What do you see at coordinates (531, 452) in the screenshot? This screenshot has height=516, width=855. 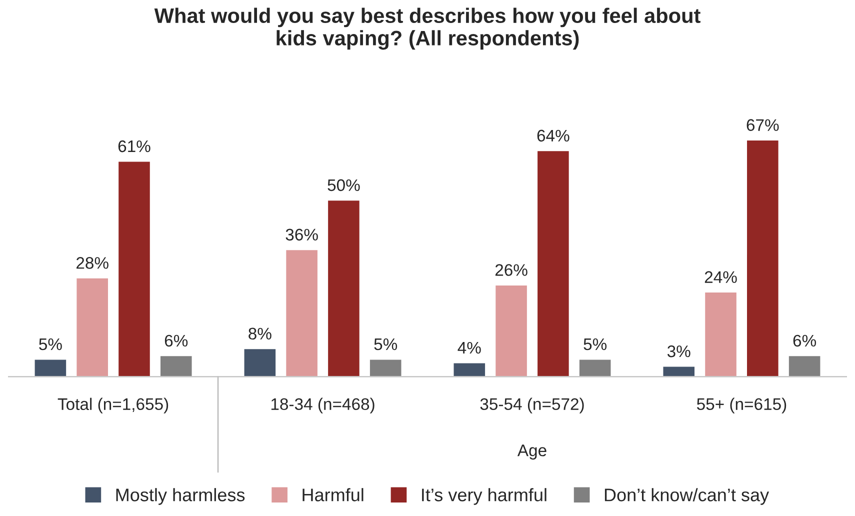 I see `text: Age` at bounding box center [531, 452].